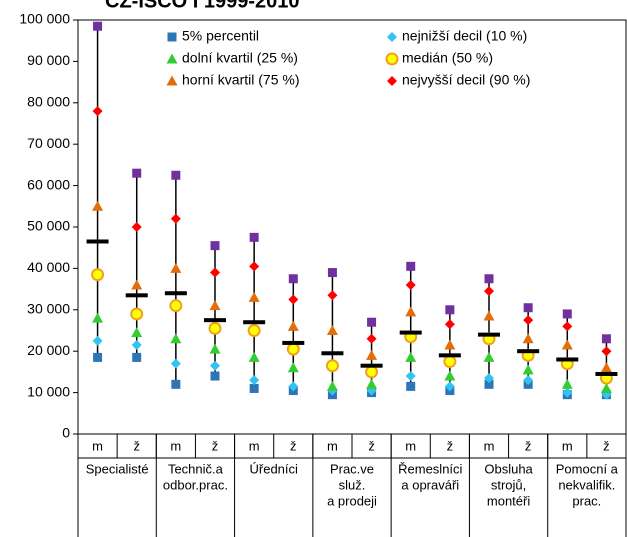  What do you see at coordinates (430, 468) in the screenshot?
I see `group-label: Řemeslníci` at bounding box center [430, 468].